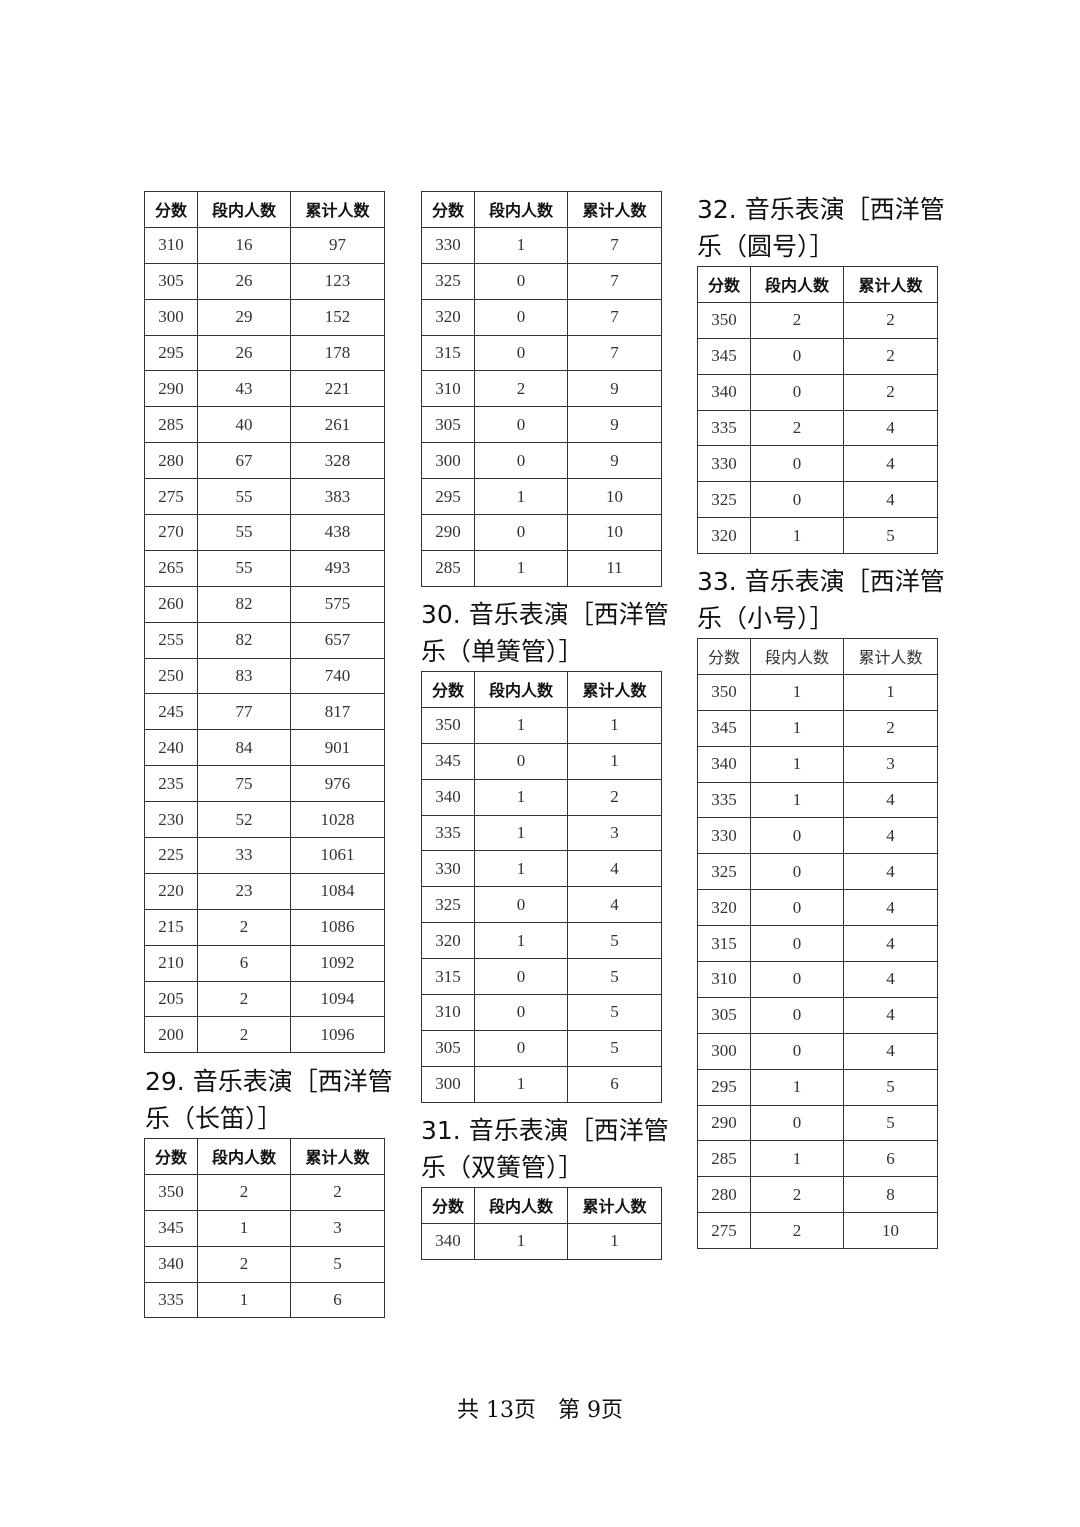 This screenshot has height=1527, width=1080. Describe the element at coordinates (817, 800) in the screenshot. I see `table-row: 335 1 4` at that location.